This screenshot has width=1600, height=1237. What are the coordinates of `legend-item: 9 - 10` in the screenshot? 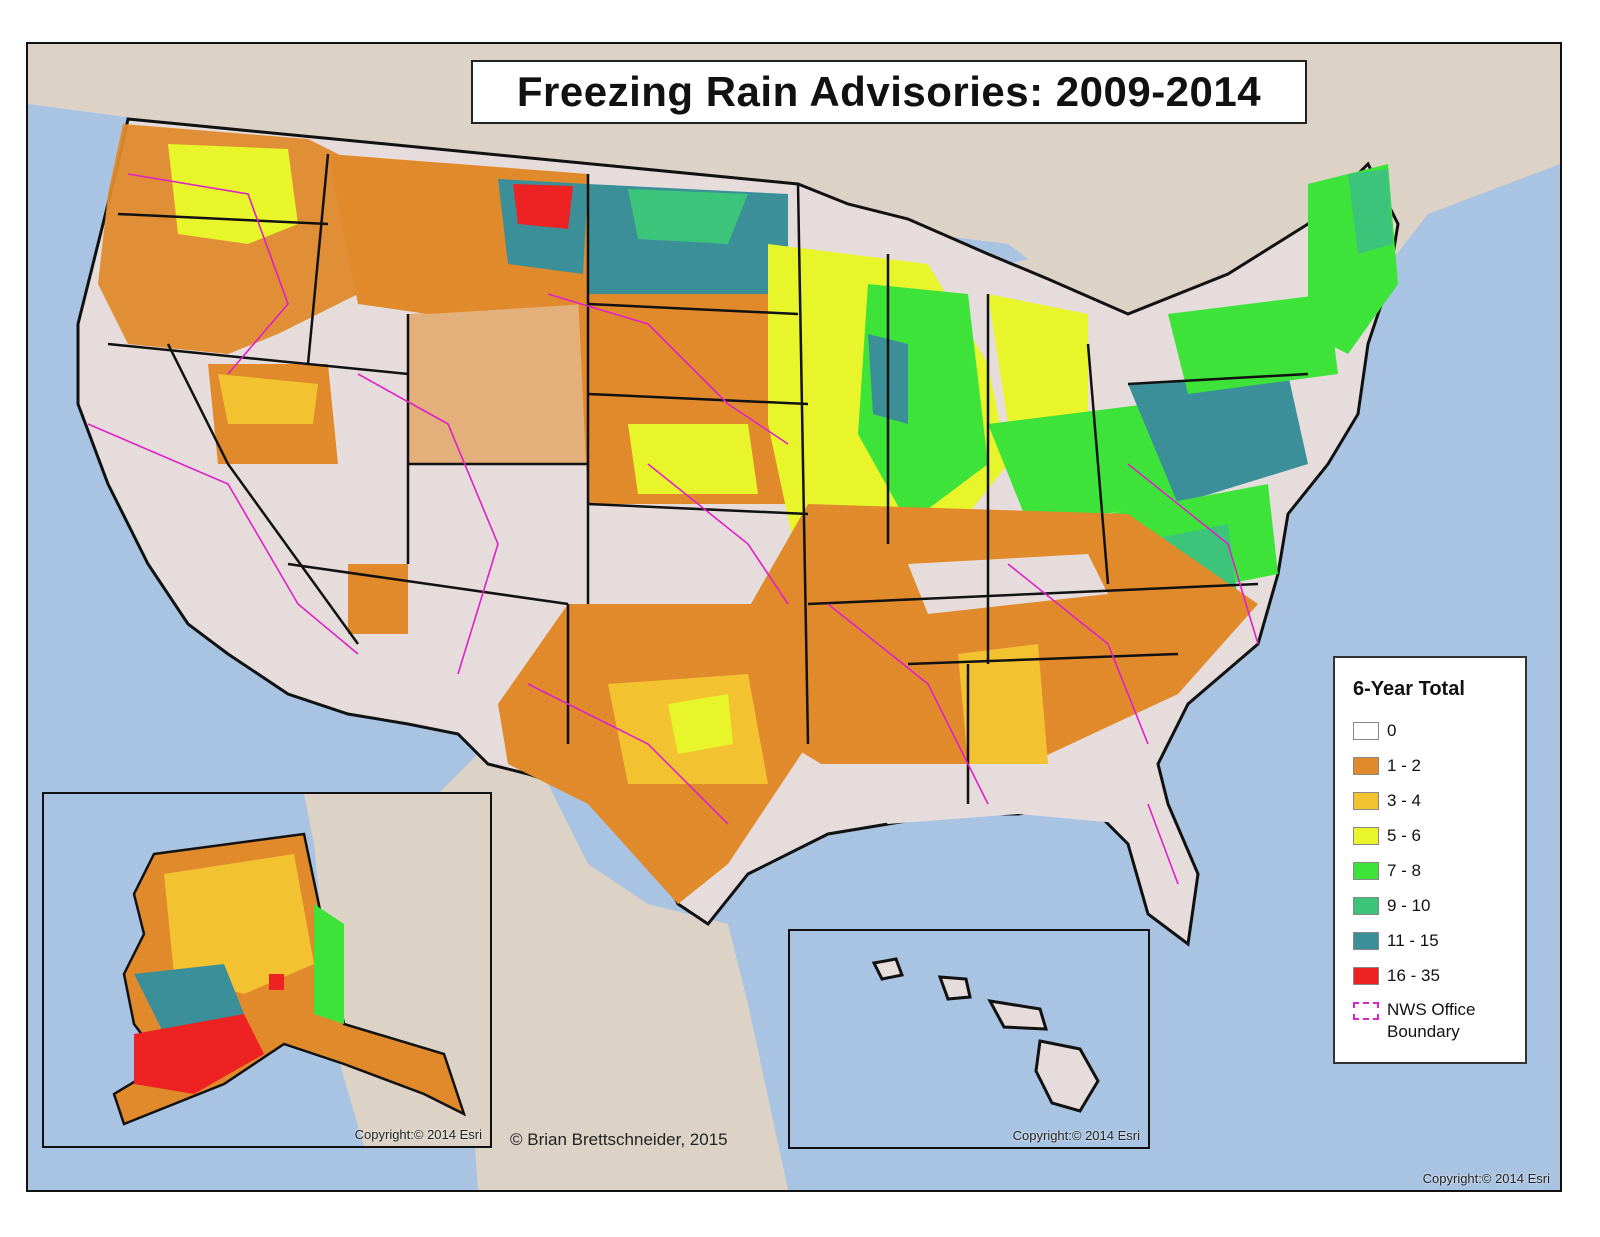 It's located at (1430, 905).